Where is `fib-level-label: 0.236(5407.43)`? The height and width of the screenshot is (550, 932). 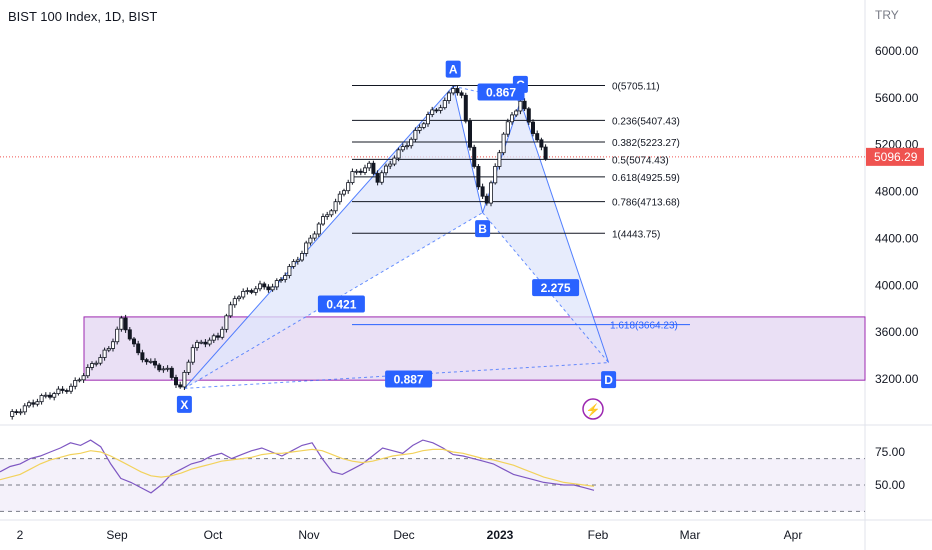 fib-level-label: 0.236(5407.43) is located at coordinates (646, 121).